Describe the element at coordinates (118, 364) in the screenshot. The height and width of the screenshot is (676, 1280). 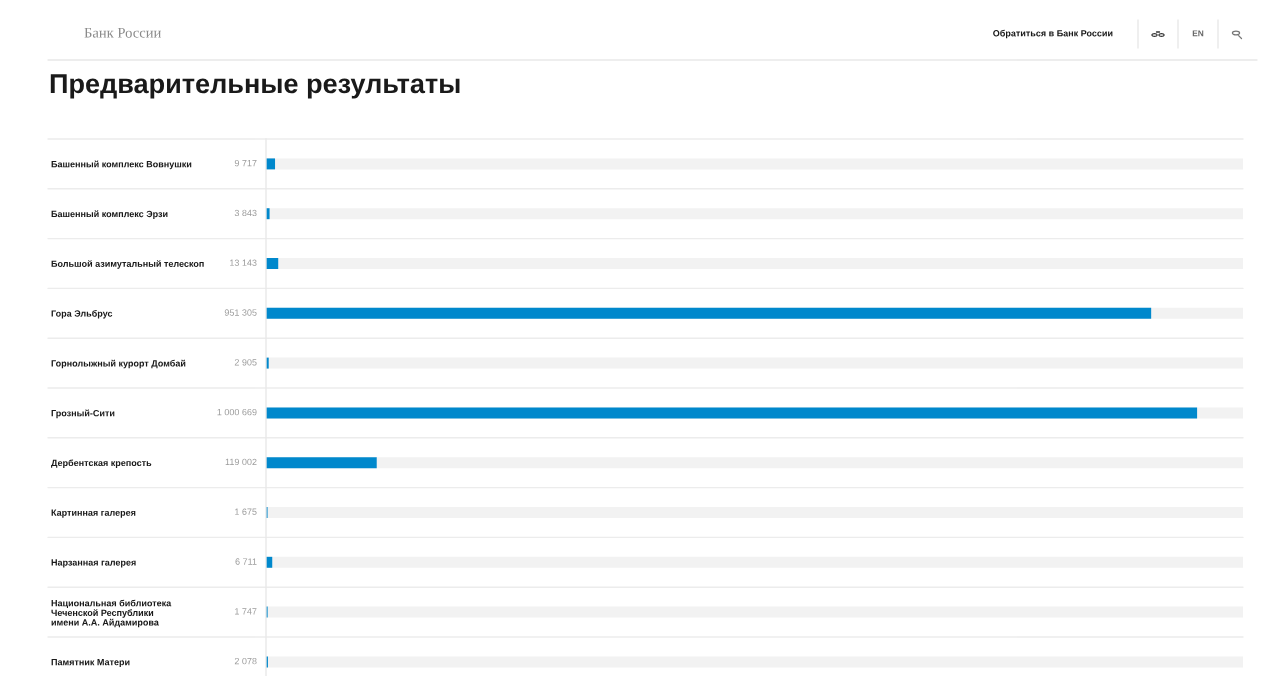
I see `y-tick-label: Горнолыжный курорт Домбай` at that location.